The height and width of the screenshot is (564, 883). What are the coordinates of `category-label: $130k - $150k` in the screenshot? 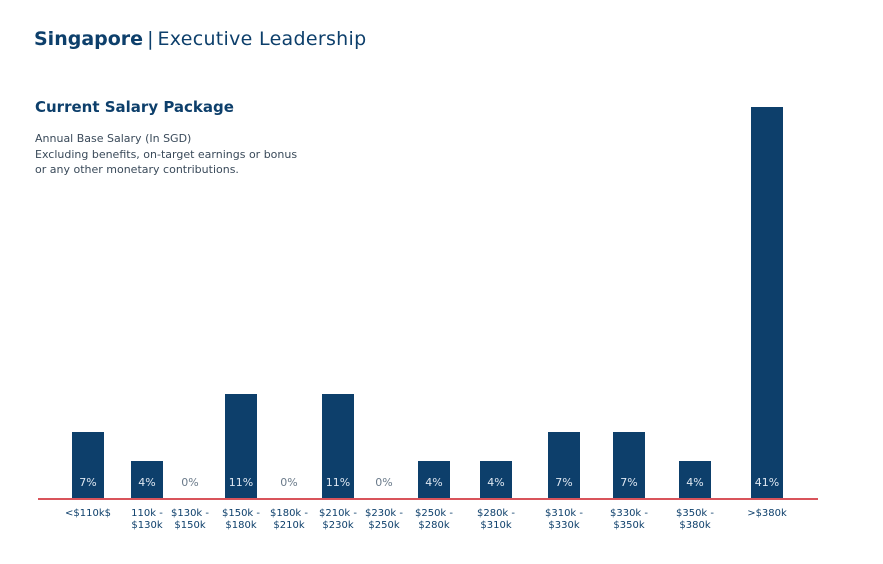 It's located at (190, 520).